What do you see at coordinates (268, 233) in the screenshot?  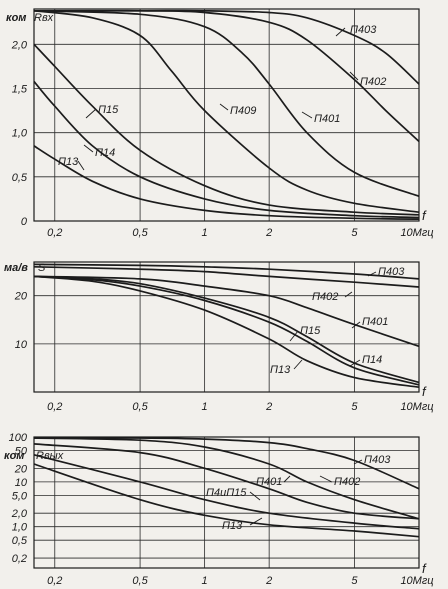 I see `panel1-x-tick-label: 2` at bounding box center [268, 233].